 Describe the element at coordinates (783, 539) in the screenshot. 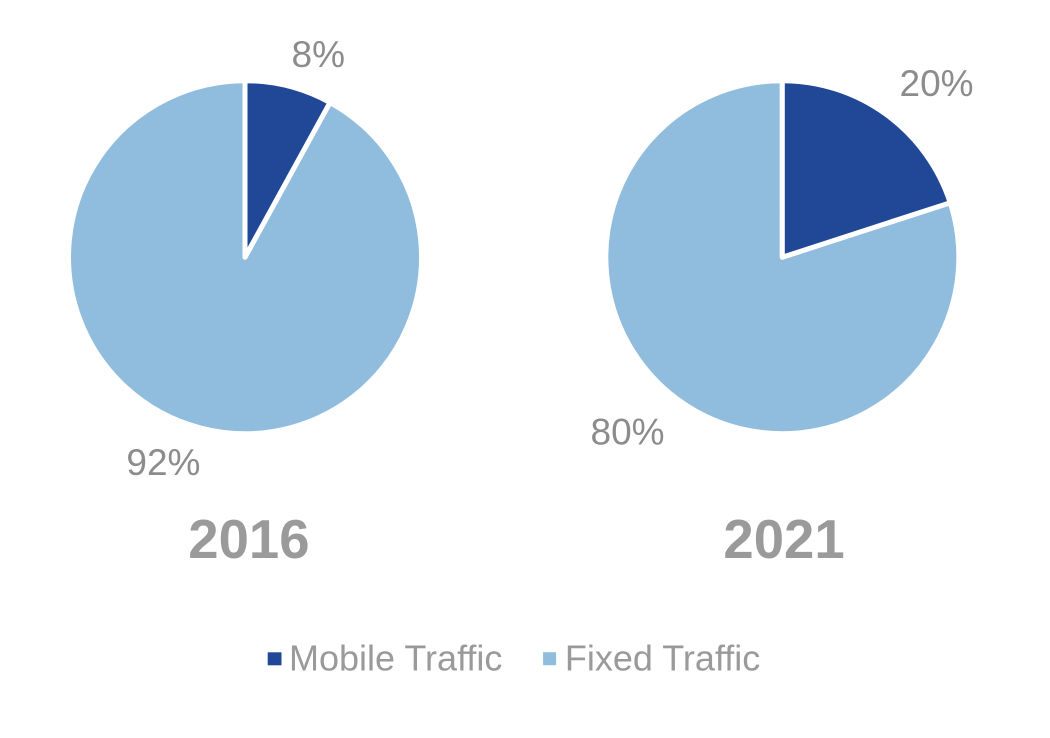

I see `svg-text: 2021` at that location.